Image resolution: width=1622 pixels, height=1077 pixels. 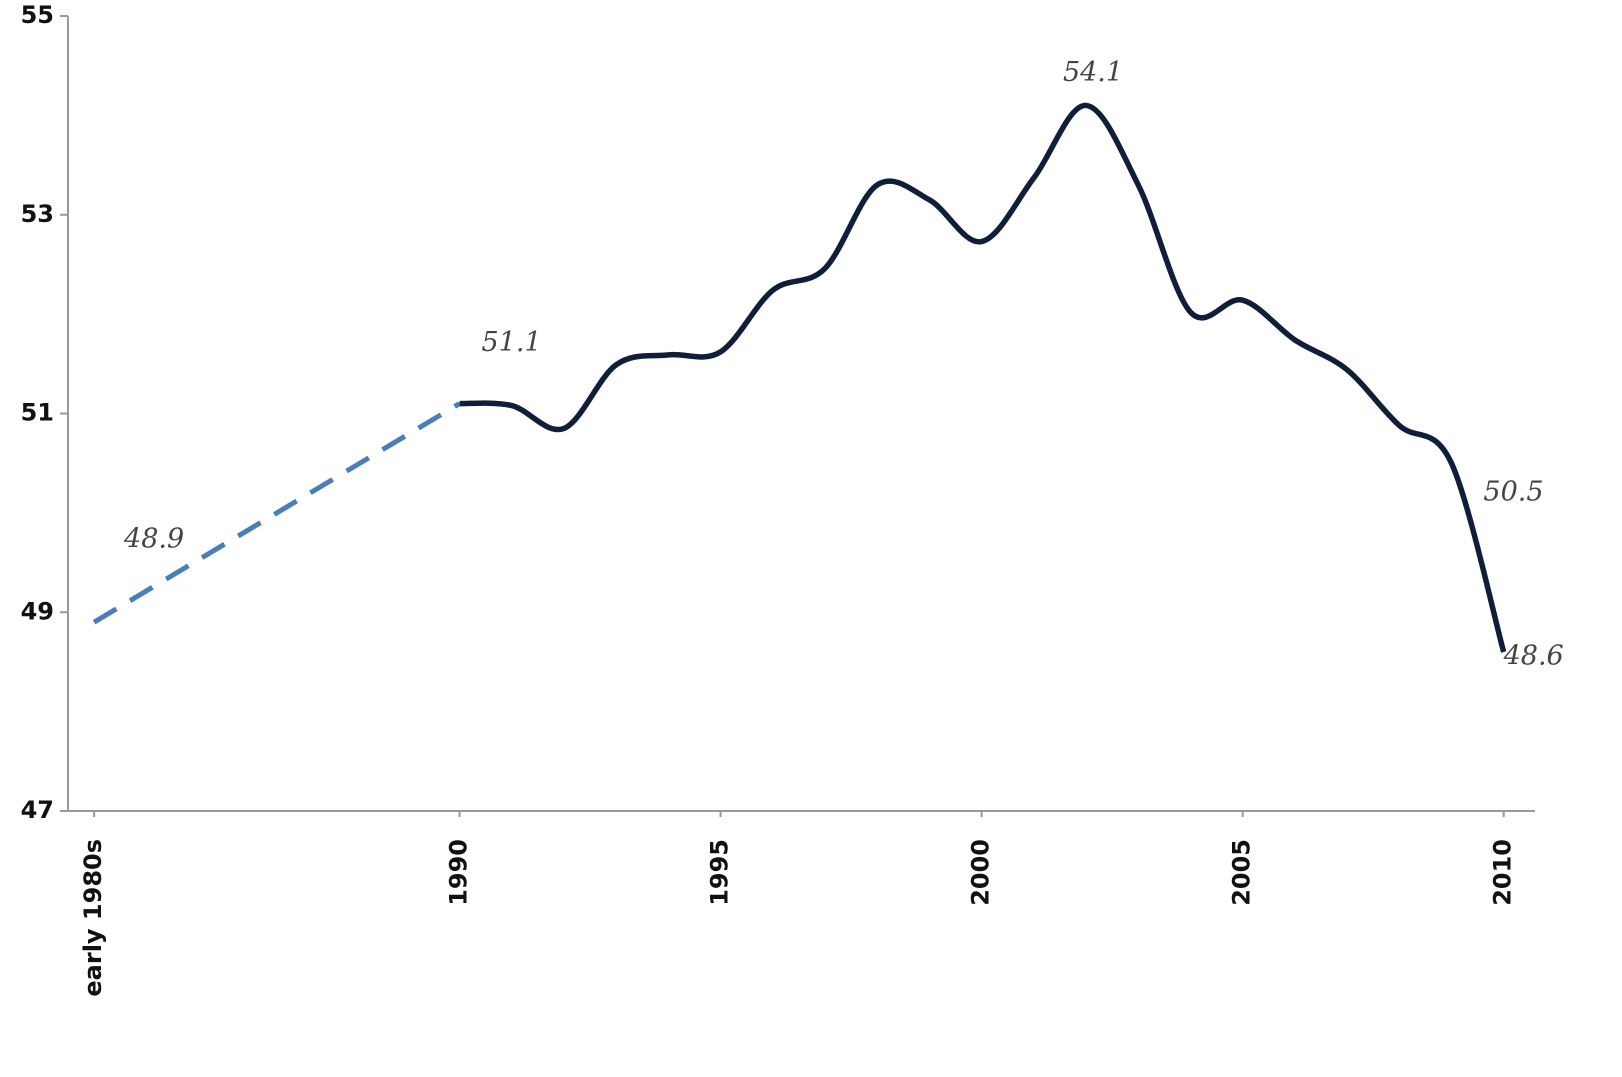 I want to click on x-tick-label: 1995, so click(x=720, y=872).